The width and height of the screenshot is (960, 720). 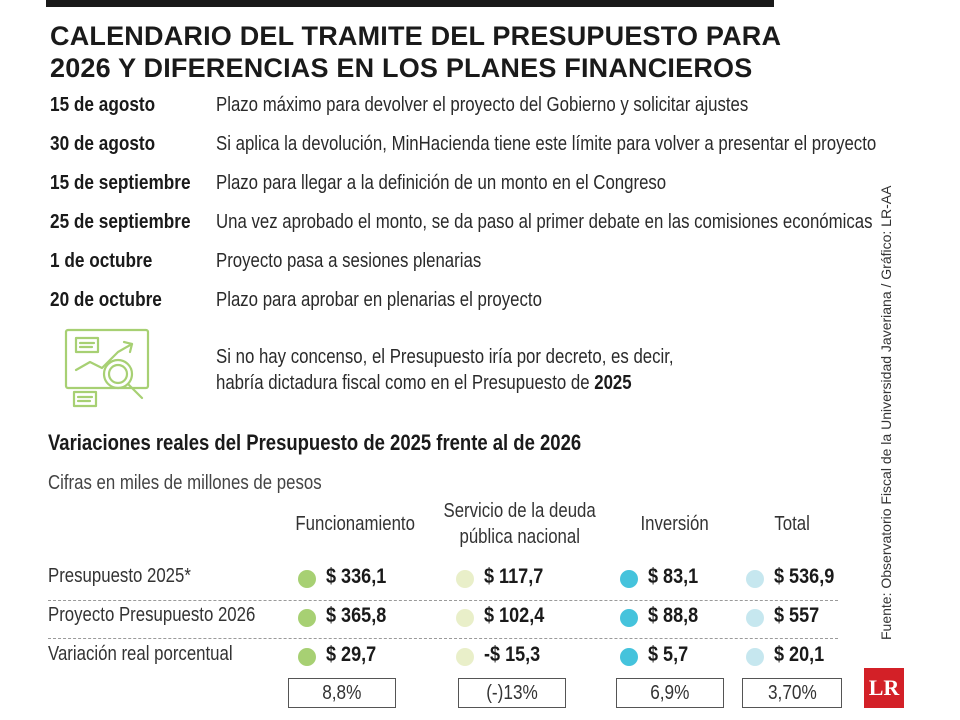 I want to click on timeline-date: 30 de agosto, so click(x=103, y=144).